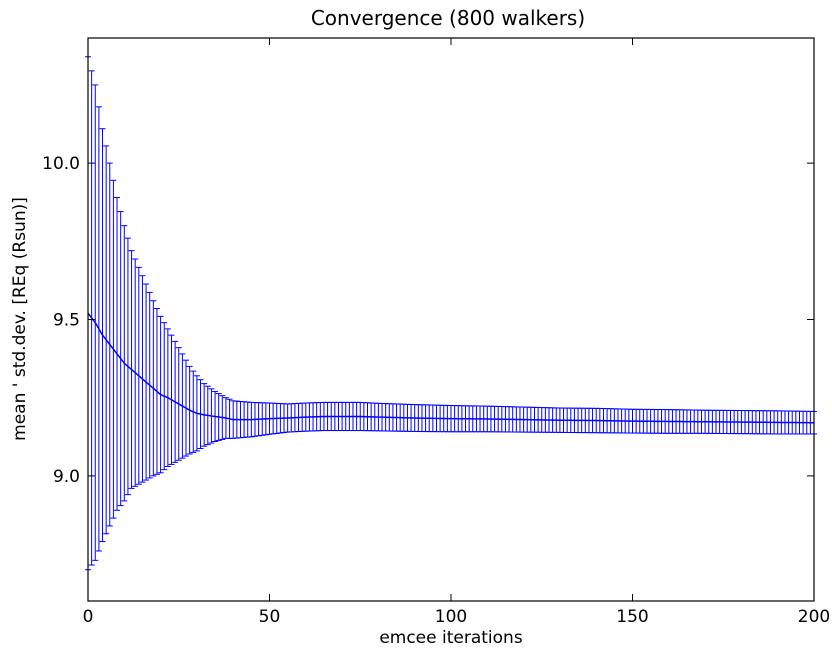 Image resolution: width=832 pixels, height=648 pixels. What do you see at coordinates (451, 617) in the screenshot?
I see `x-tick-label: 100` at bounding box center [451, 617].